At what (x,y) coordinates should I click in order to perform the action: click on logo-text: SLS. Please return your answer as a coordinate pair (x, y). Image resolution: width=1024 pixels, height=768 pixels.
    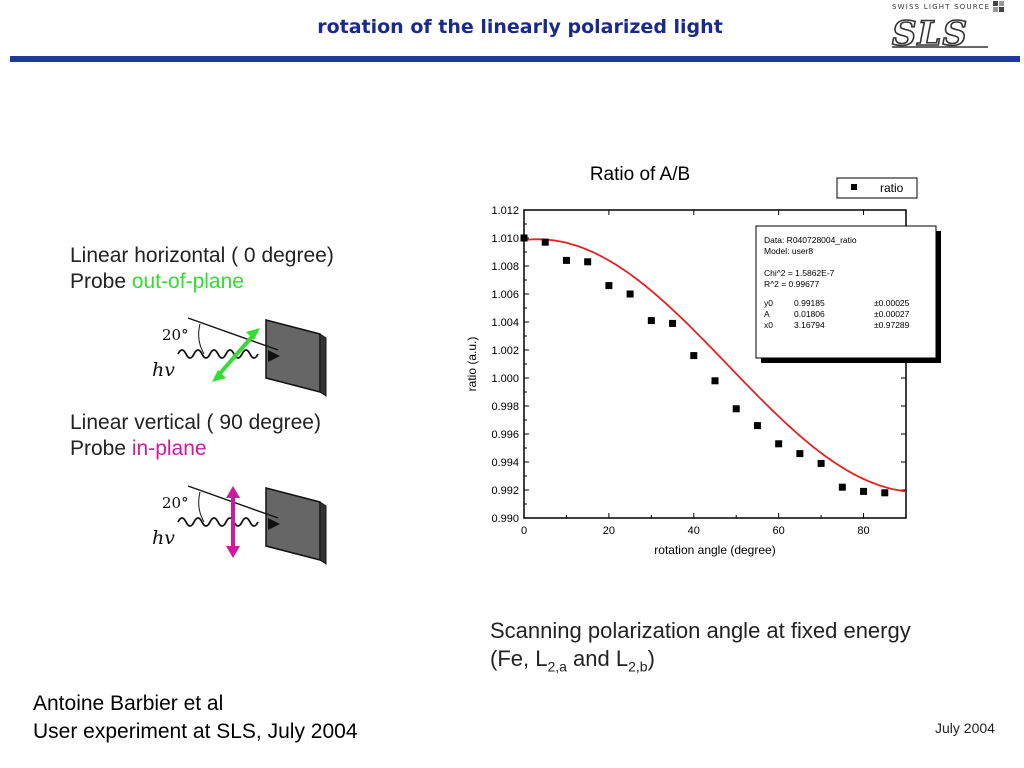
    Looking at the image, I should click on (930, 32).